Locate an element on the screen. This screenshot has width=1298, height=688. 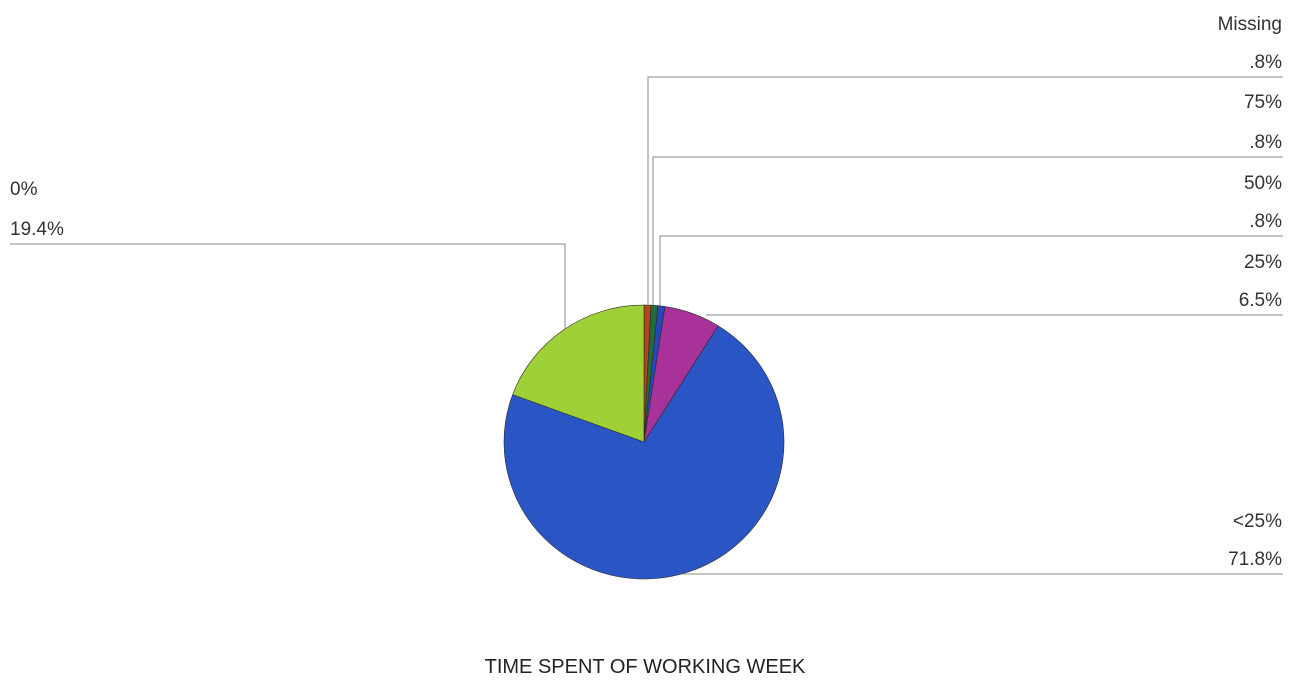
slice-value-label-75pct: .8% is located at coordinates (1265, 142).